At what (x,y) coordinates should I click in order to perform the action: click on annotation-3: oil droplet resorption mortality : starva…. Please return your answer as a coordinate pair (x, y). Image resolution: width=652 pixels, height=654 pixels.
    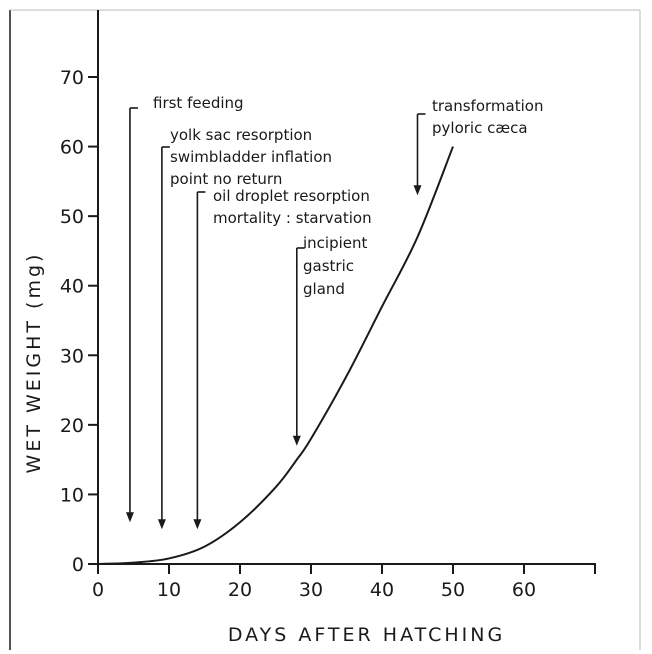
    Looking at the image, I should click on (282, 358).